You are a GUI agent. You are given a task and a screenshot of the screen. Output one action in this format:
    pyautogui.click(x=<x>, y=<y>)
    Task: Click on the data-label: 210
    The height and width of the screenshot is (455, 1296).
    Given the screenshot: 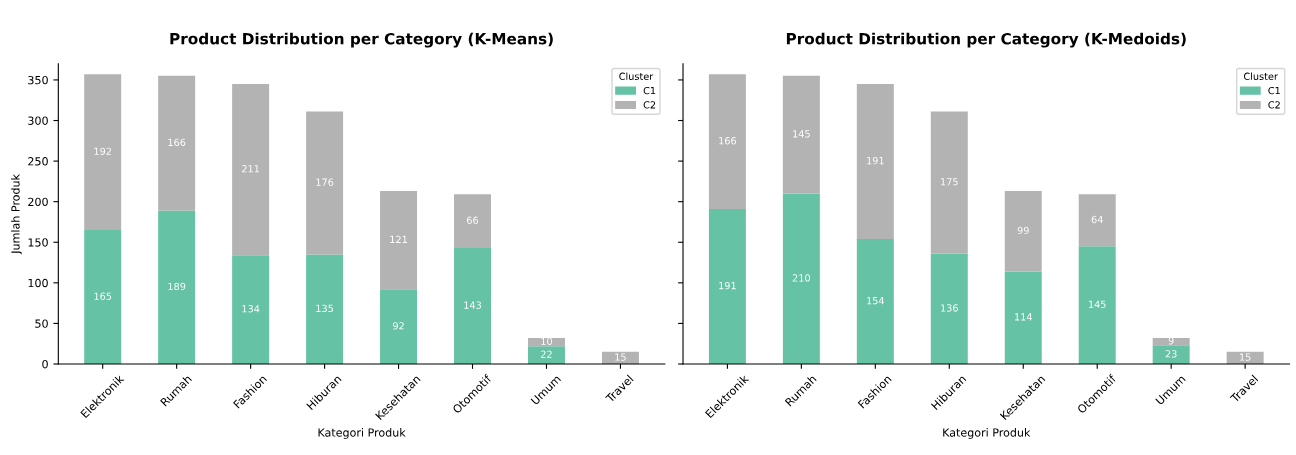 What is the action you would take?
    pyautogui.click(x=801, y=278)
    